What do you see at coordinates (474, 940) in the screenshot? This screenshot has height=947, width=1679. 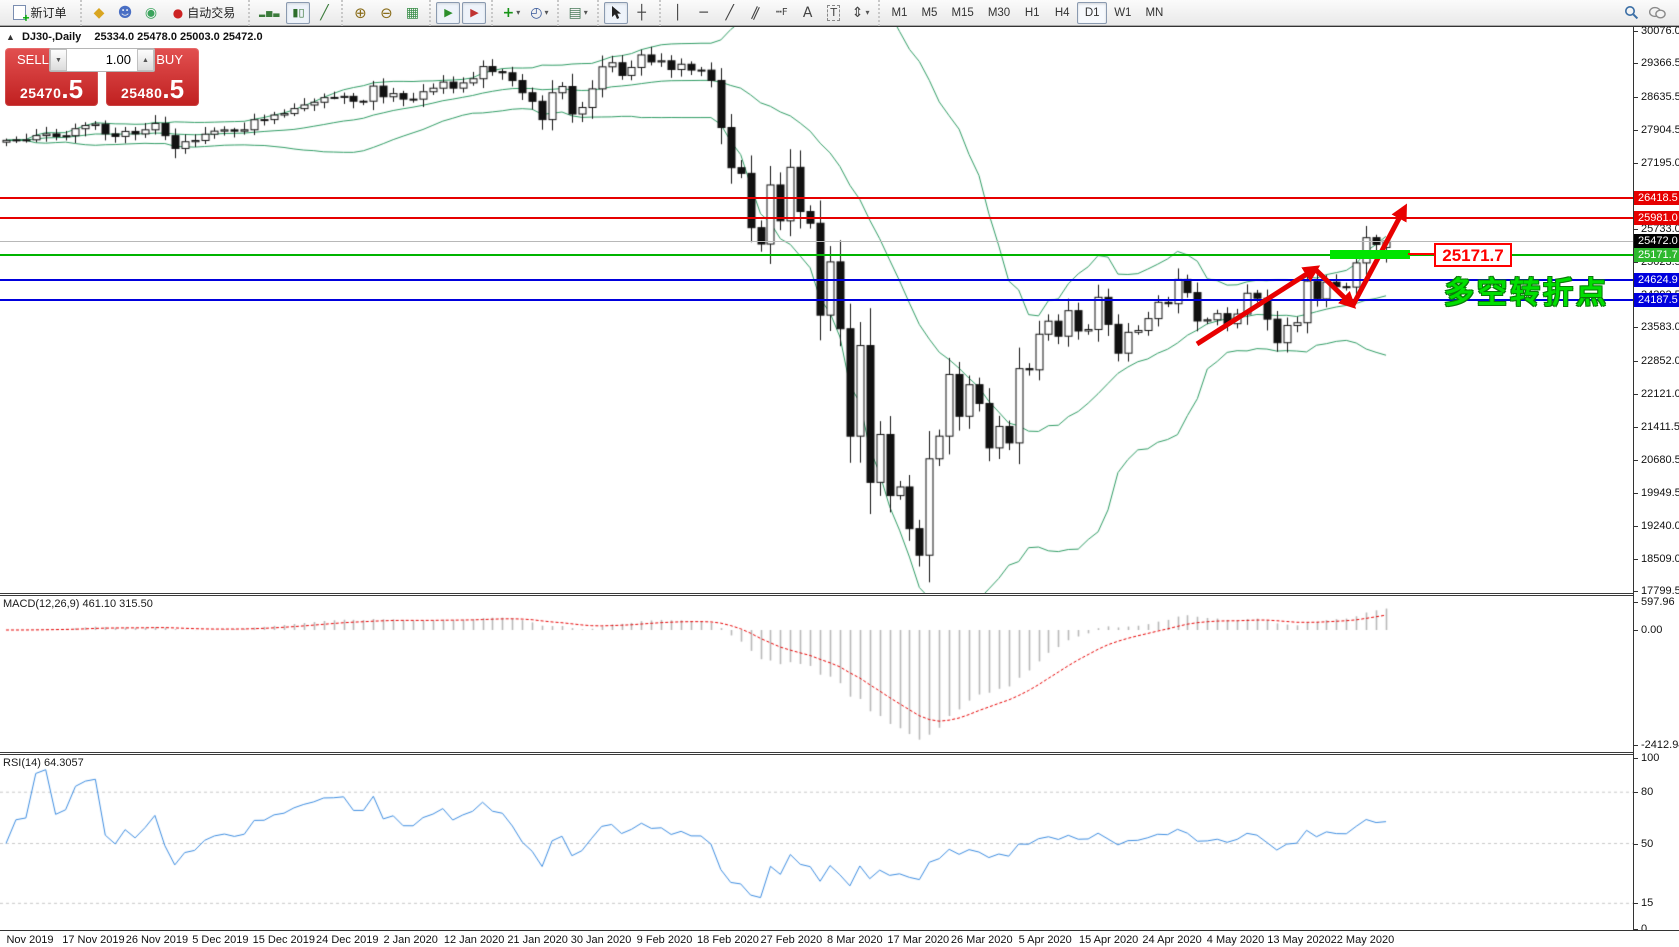 I see `date-tick: 12 Jan 2020` at bounding box center [474, 940].